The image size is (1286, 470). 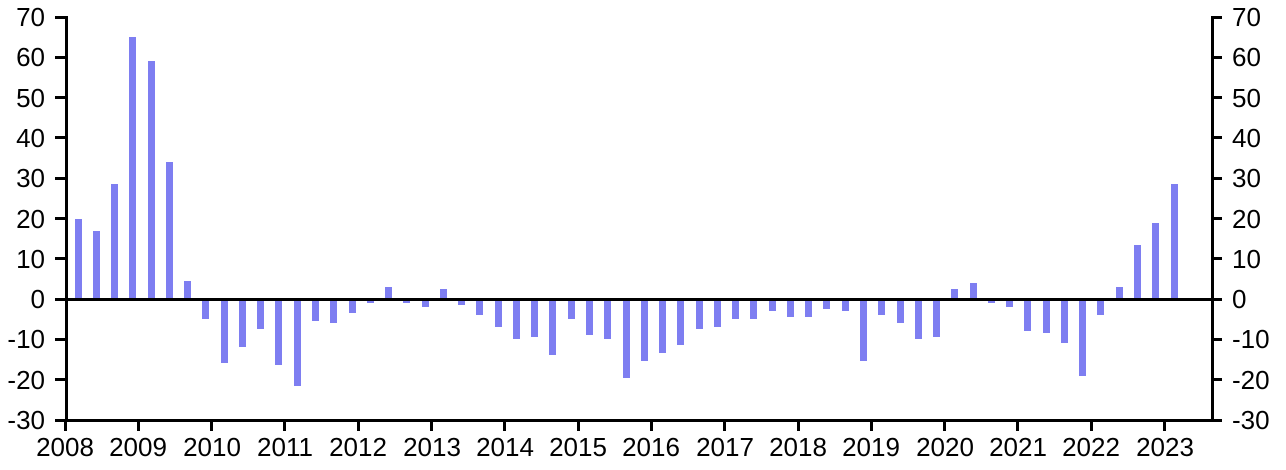 What do you see at coordinates (1100, 307) in the screenshot?
I see `bar-2022-q1` at bounding box center [1100, 307].